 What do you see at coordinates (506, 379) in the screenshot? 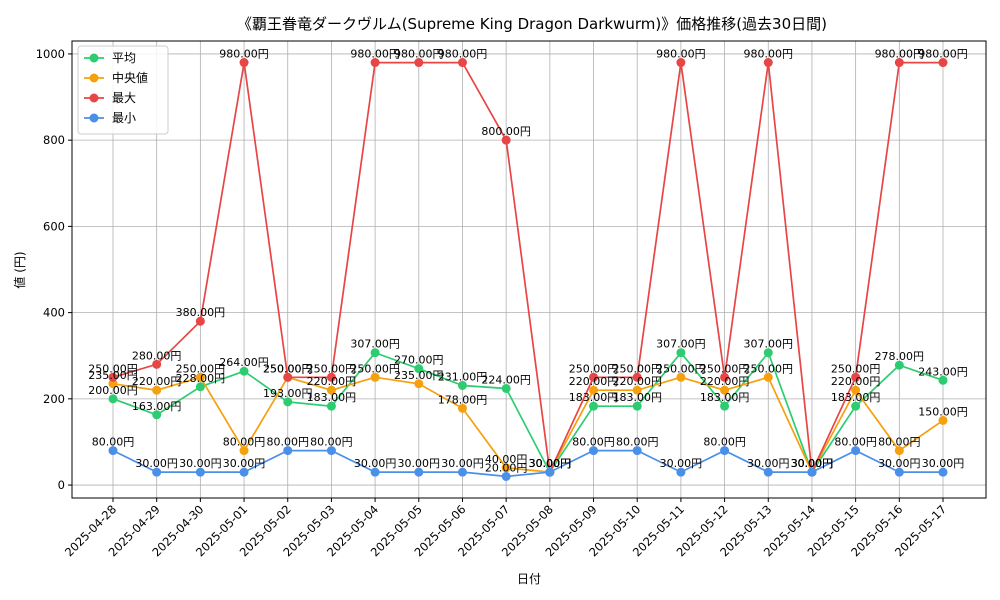
I see `data-label: 224.00円` at bounding box center [506, 379].